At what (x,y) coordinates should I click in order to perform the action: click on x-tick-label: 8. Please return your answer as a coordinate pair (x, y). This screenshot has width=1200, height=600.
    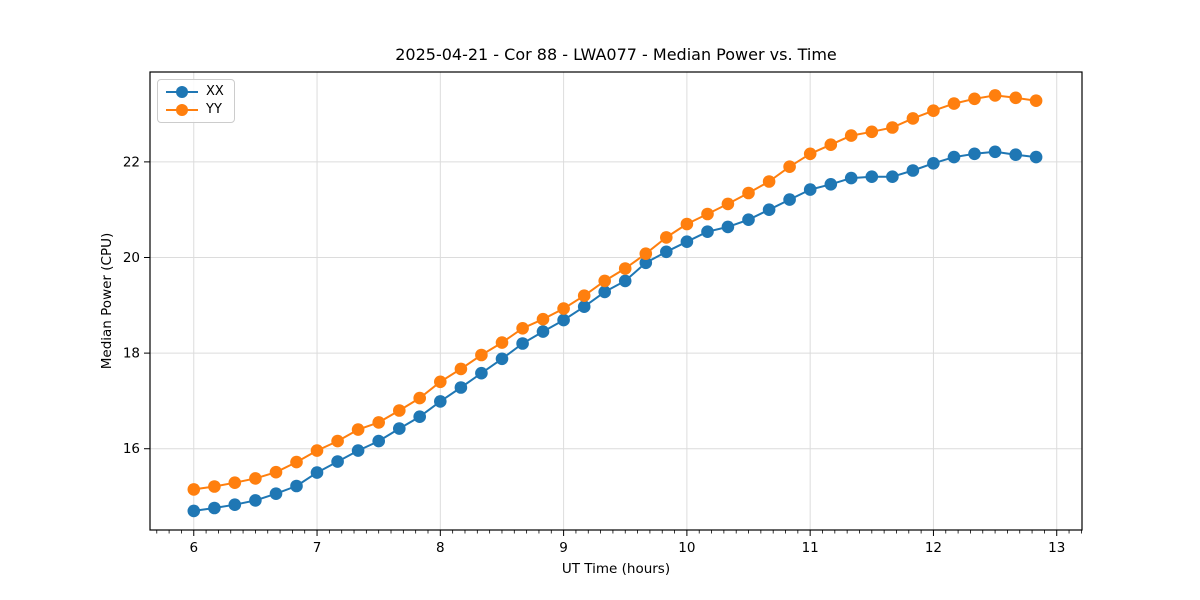
    Looking at the image, I should click on (440, 548).